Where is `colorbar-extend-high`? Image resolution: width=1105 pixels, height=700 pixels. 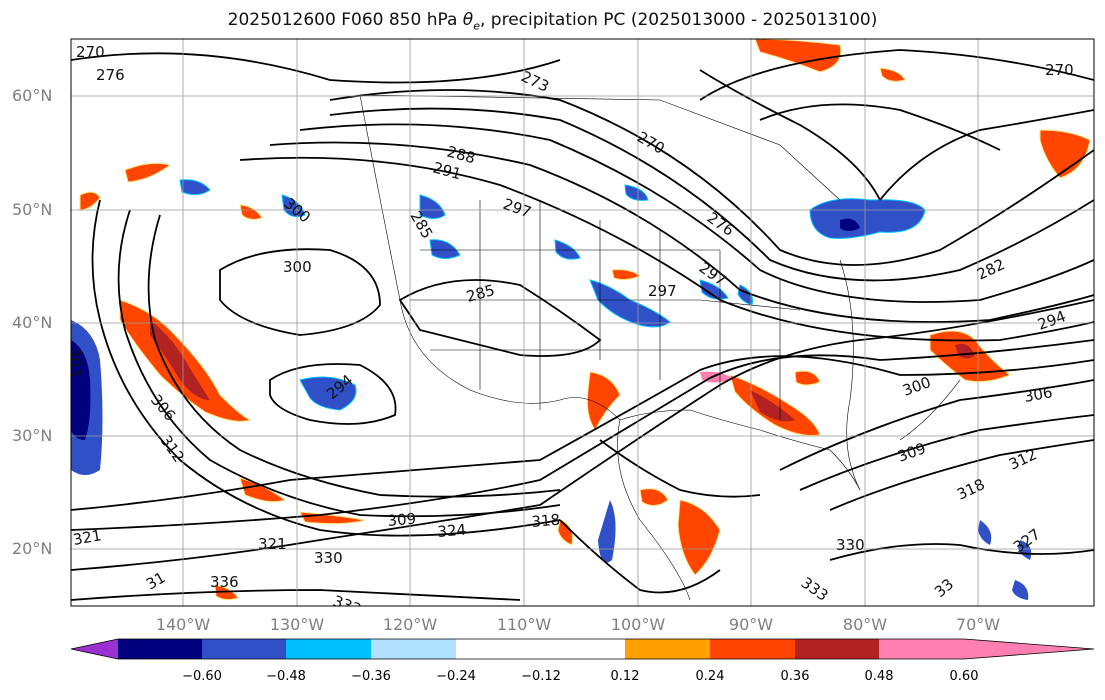 colorbar-extend-high is located at coordinates (1029, 649).